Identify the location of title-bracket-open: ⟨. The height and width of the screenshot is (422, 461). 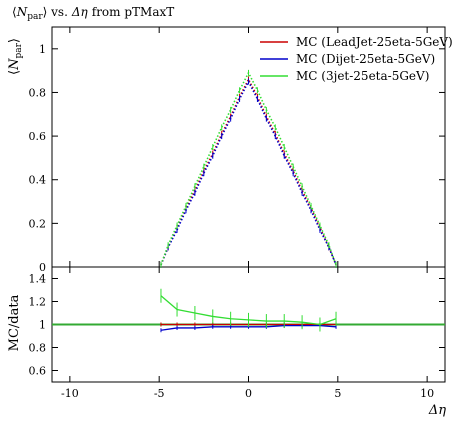
(14, 12).